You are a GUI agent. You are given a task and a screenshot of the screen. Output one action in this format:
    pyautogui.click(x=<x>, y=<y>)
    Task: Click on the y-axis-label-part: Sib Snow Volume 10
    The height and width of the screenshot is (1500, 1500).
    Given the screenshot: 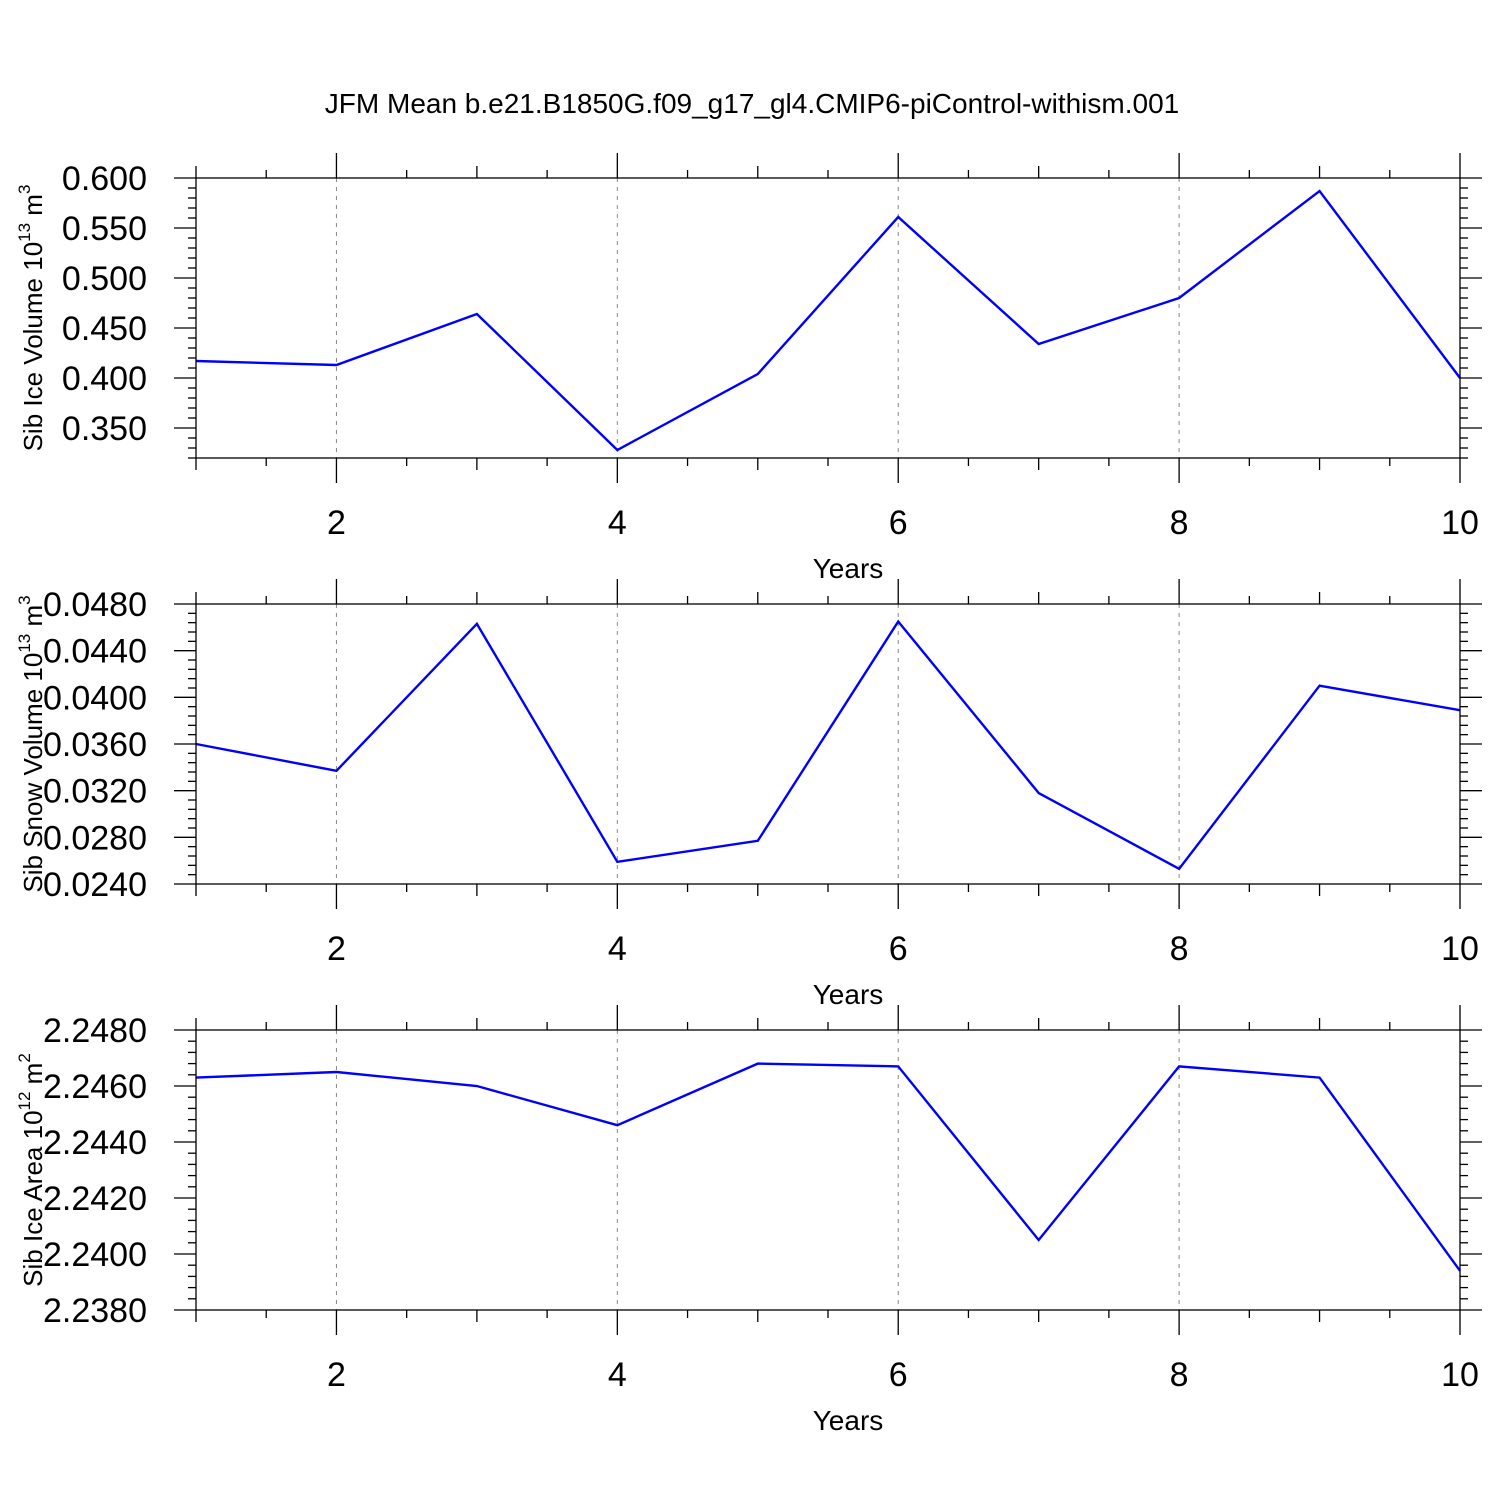 What is the action you would take?
    pyautogui.click(x=33, y=773)
    